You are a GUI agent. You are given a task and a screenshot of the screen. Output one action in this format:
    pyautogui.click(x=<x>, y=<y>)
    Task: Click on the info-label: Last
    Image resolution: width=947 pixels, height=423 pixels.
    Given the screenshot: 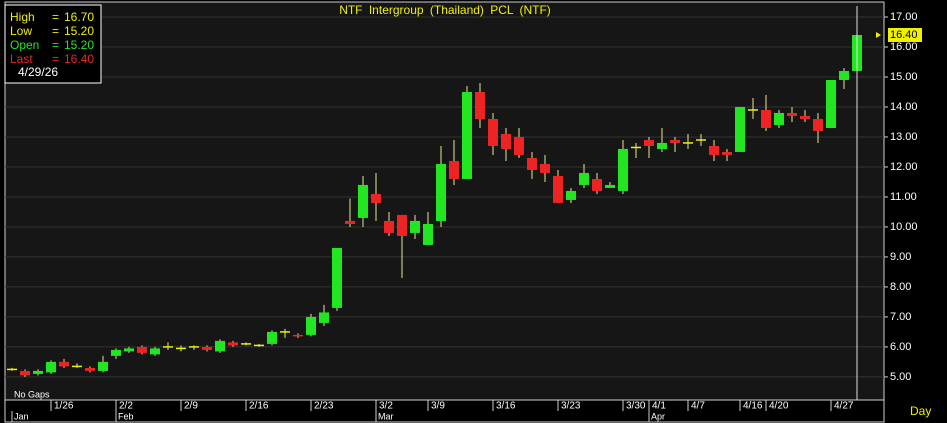 What is the action you would take?
    pyautogui.click(x=21, y=59)
    